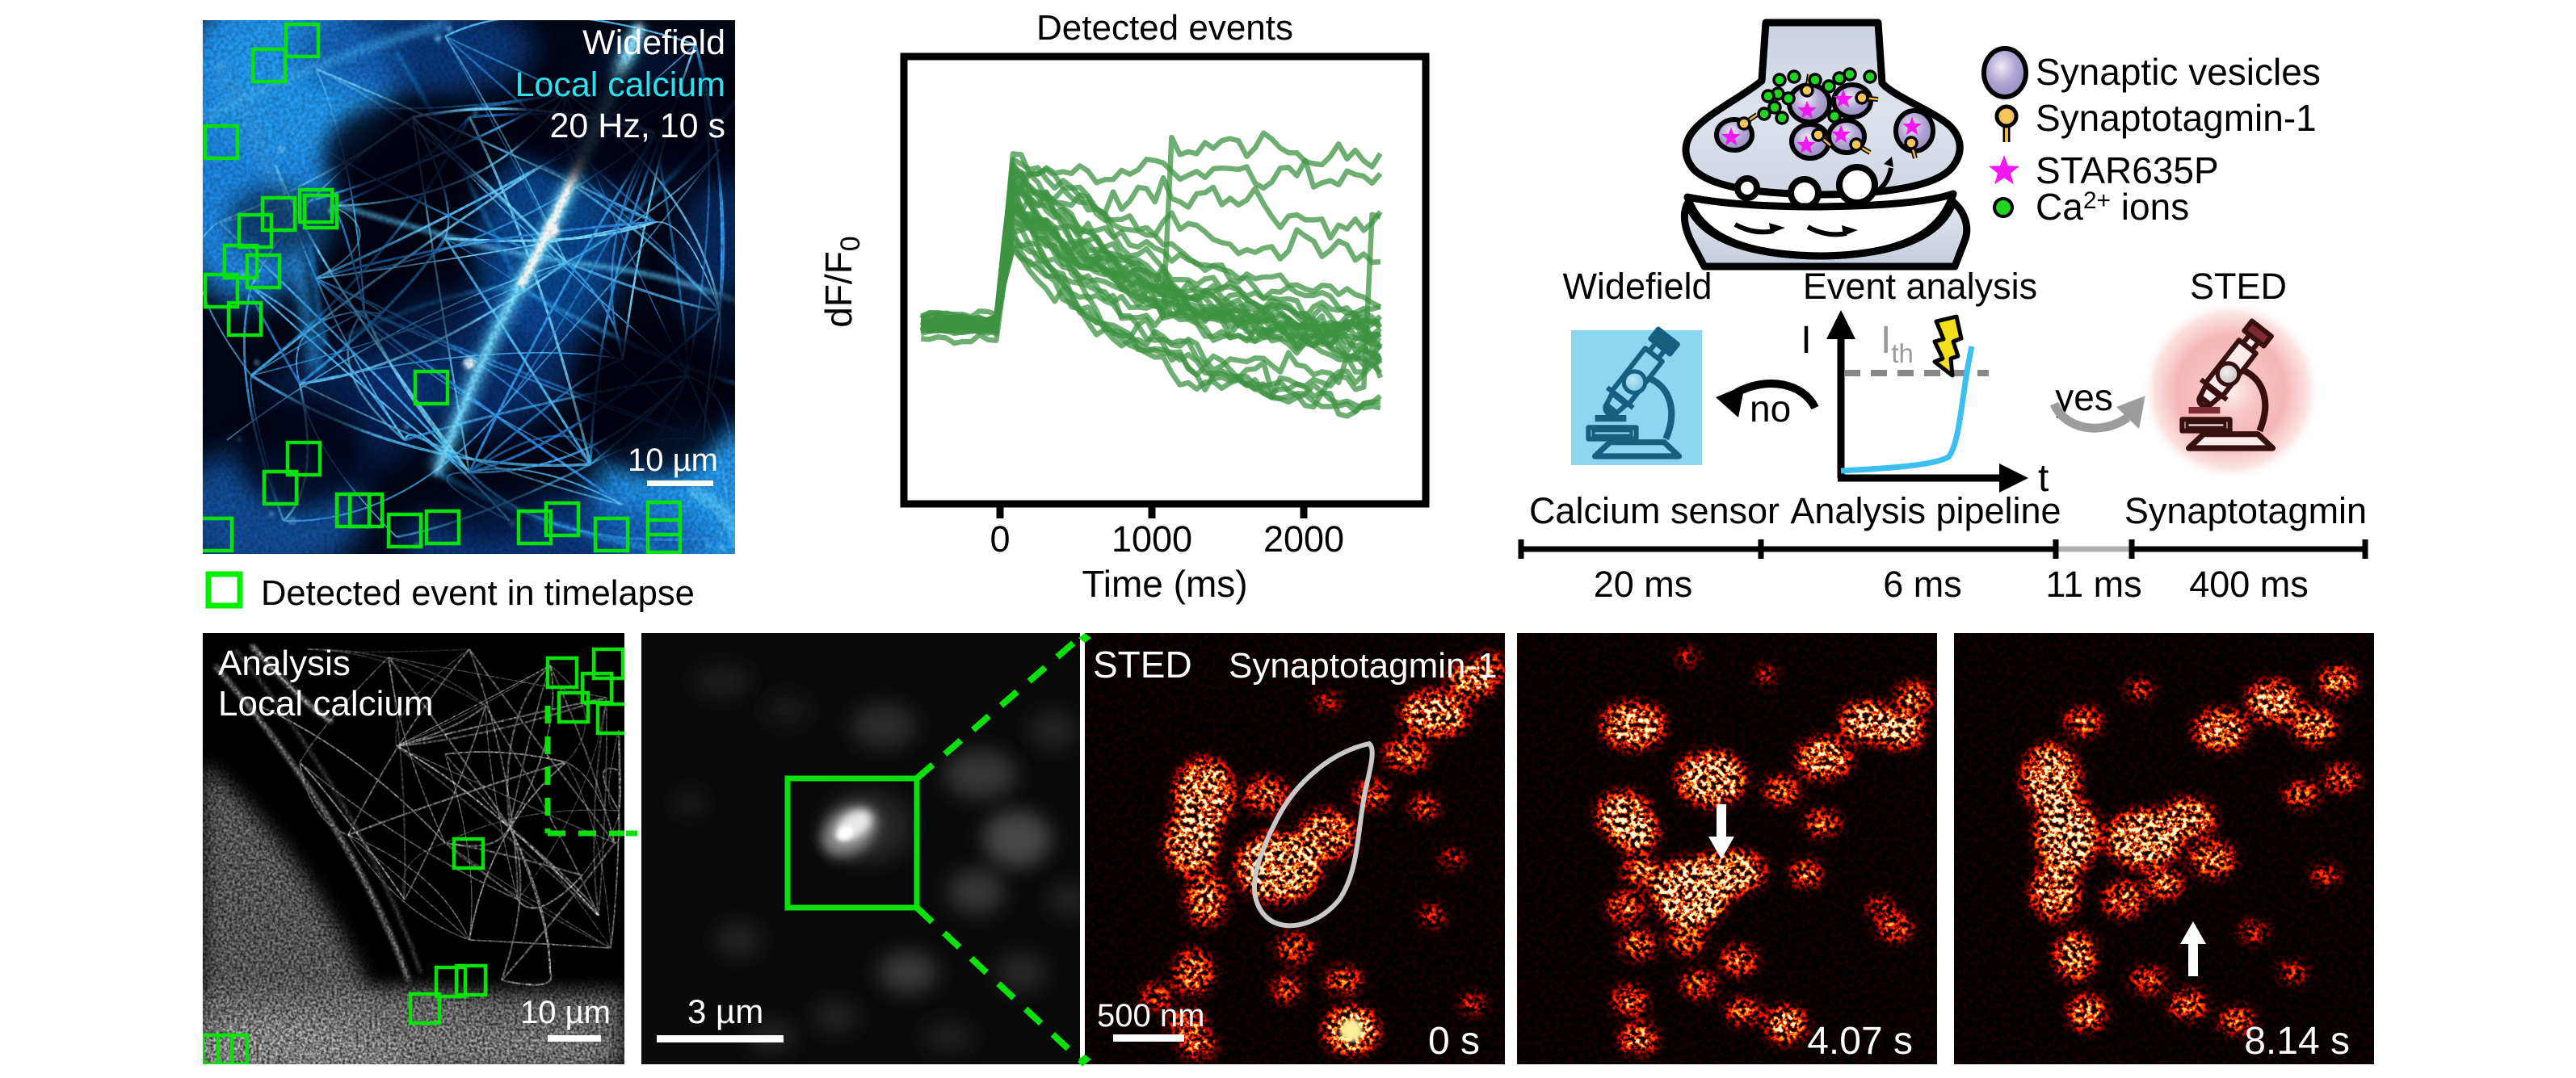  What do you see at coordinates (2178, 72) in the screenshot?
I see `svg-text: Synaptic vesicles` at bounding box center [2178, 72].